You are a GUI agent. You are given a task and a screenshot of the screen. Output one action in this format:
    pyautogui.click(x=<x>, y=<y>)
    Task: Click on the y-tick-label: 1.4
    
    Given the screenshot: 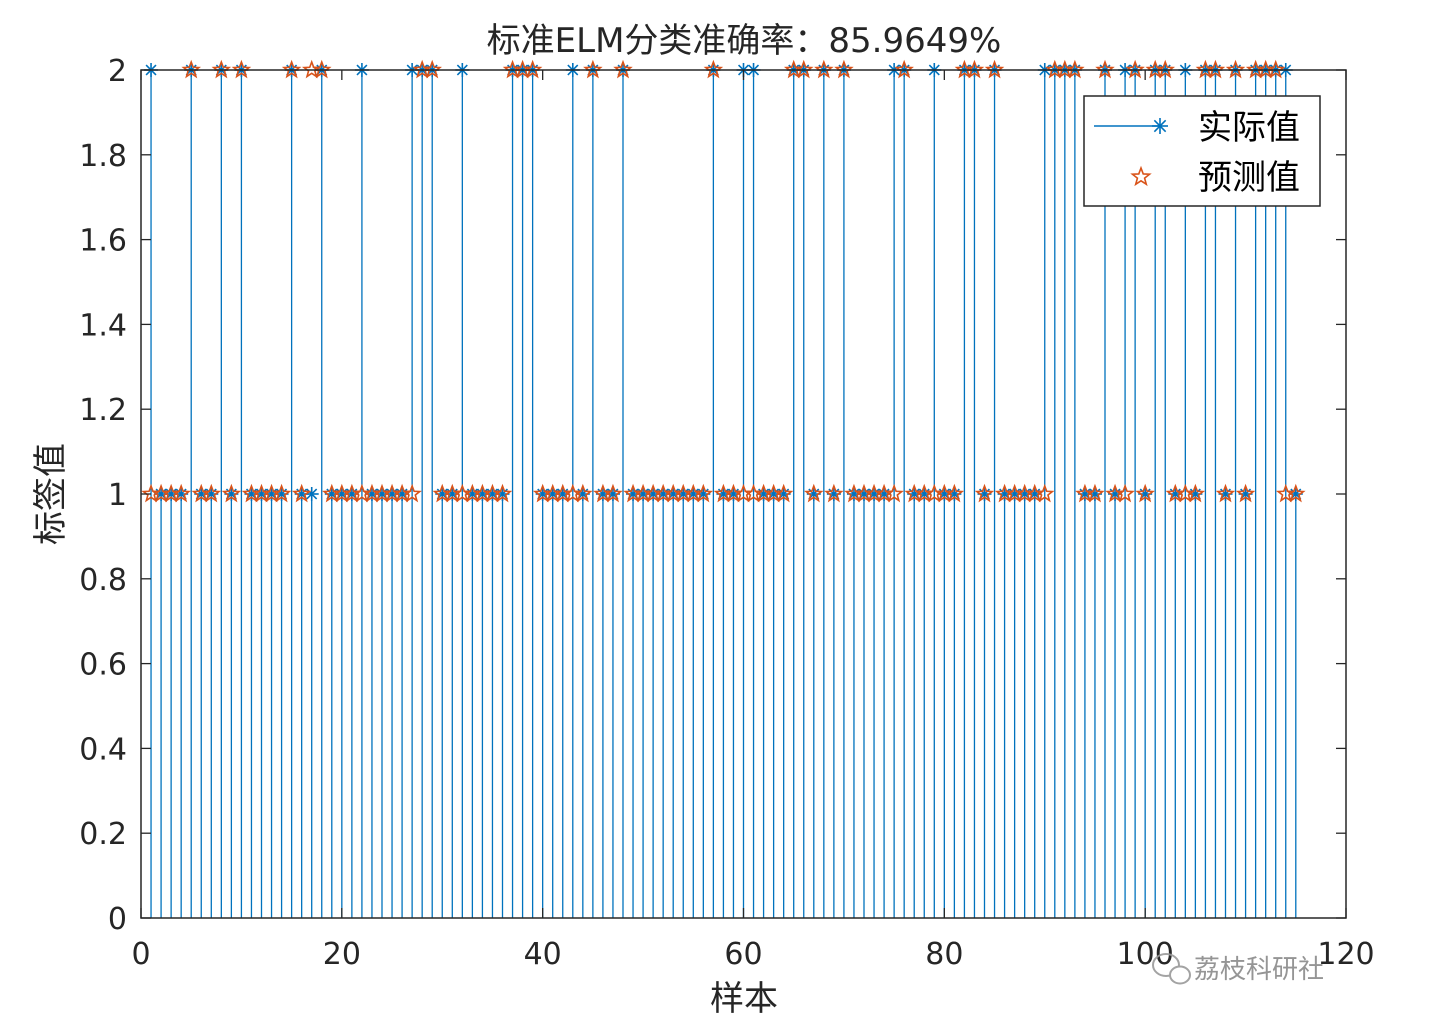 What is the action you would take?
    pyautogui.click(x=103, y=325)
    